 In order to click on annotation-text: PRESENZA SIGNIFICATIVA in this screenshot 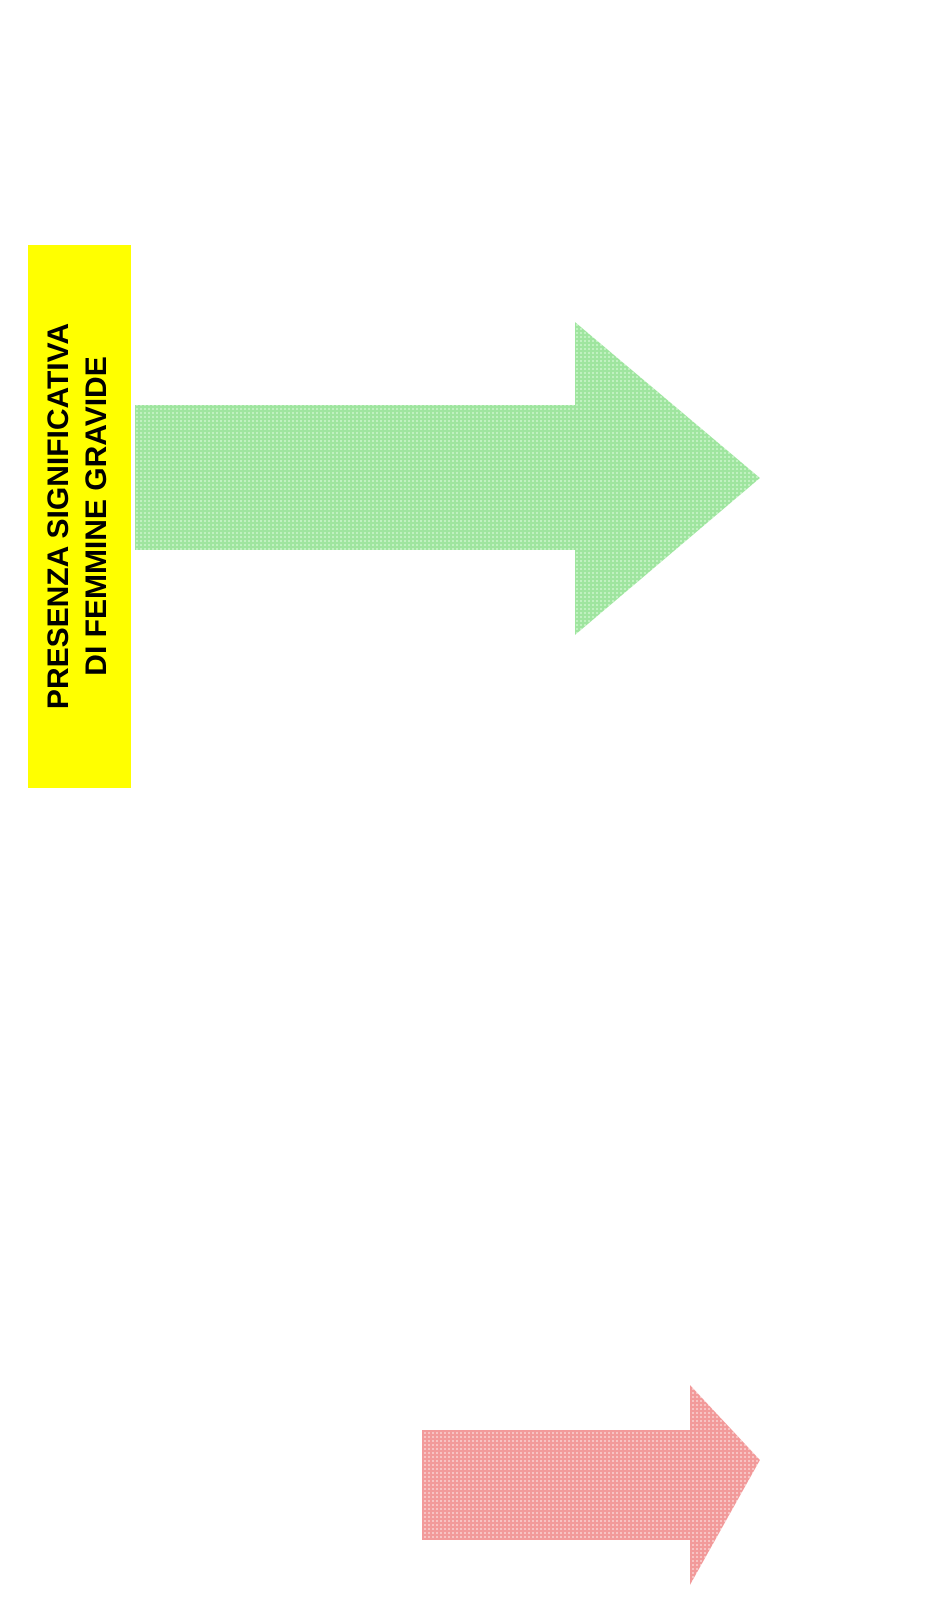, I will do `click(58, 516)`.